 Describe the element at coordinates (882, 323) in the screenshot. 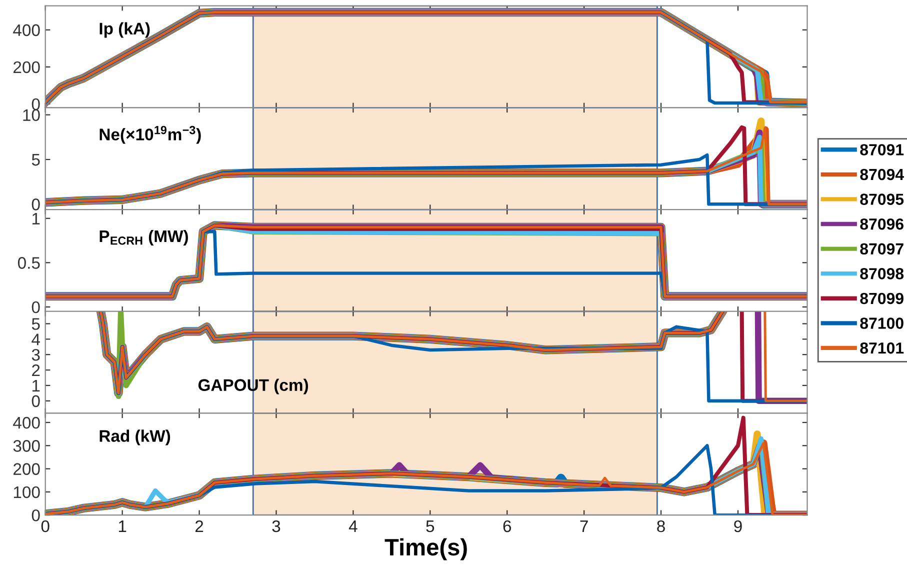

I see `legend-label: 87100` at that location.